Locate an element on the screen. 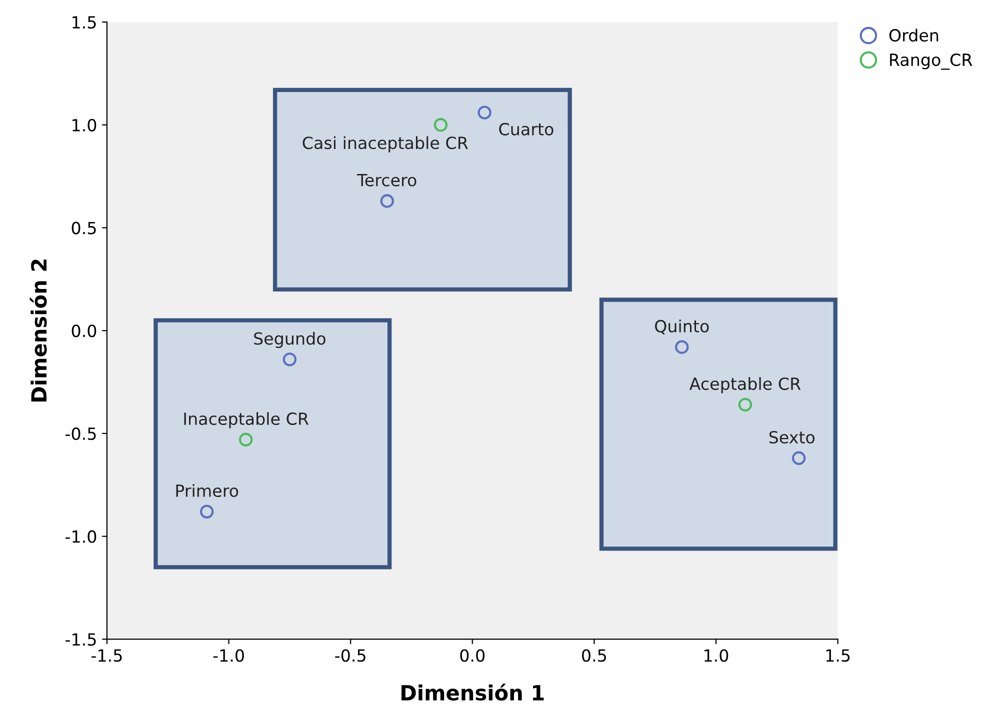  annotation: Tercero is located at coordinates (386, 180).